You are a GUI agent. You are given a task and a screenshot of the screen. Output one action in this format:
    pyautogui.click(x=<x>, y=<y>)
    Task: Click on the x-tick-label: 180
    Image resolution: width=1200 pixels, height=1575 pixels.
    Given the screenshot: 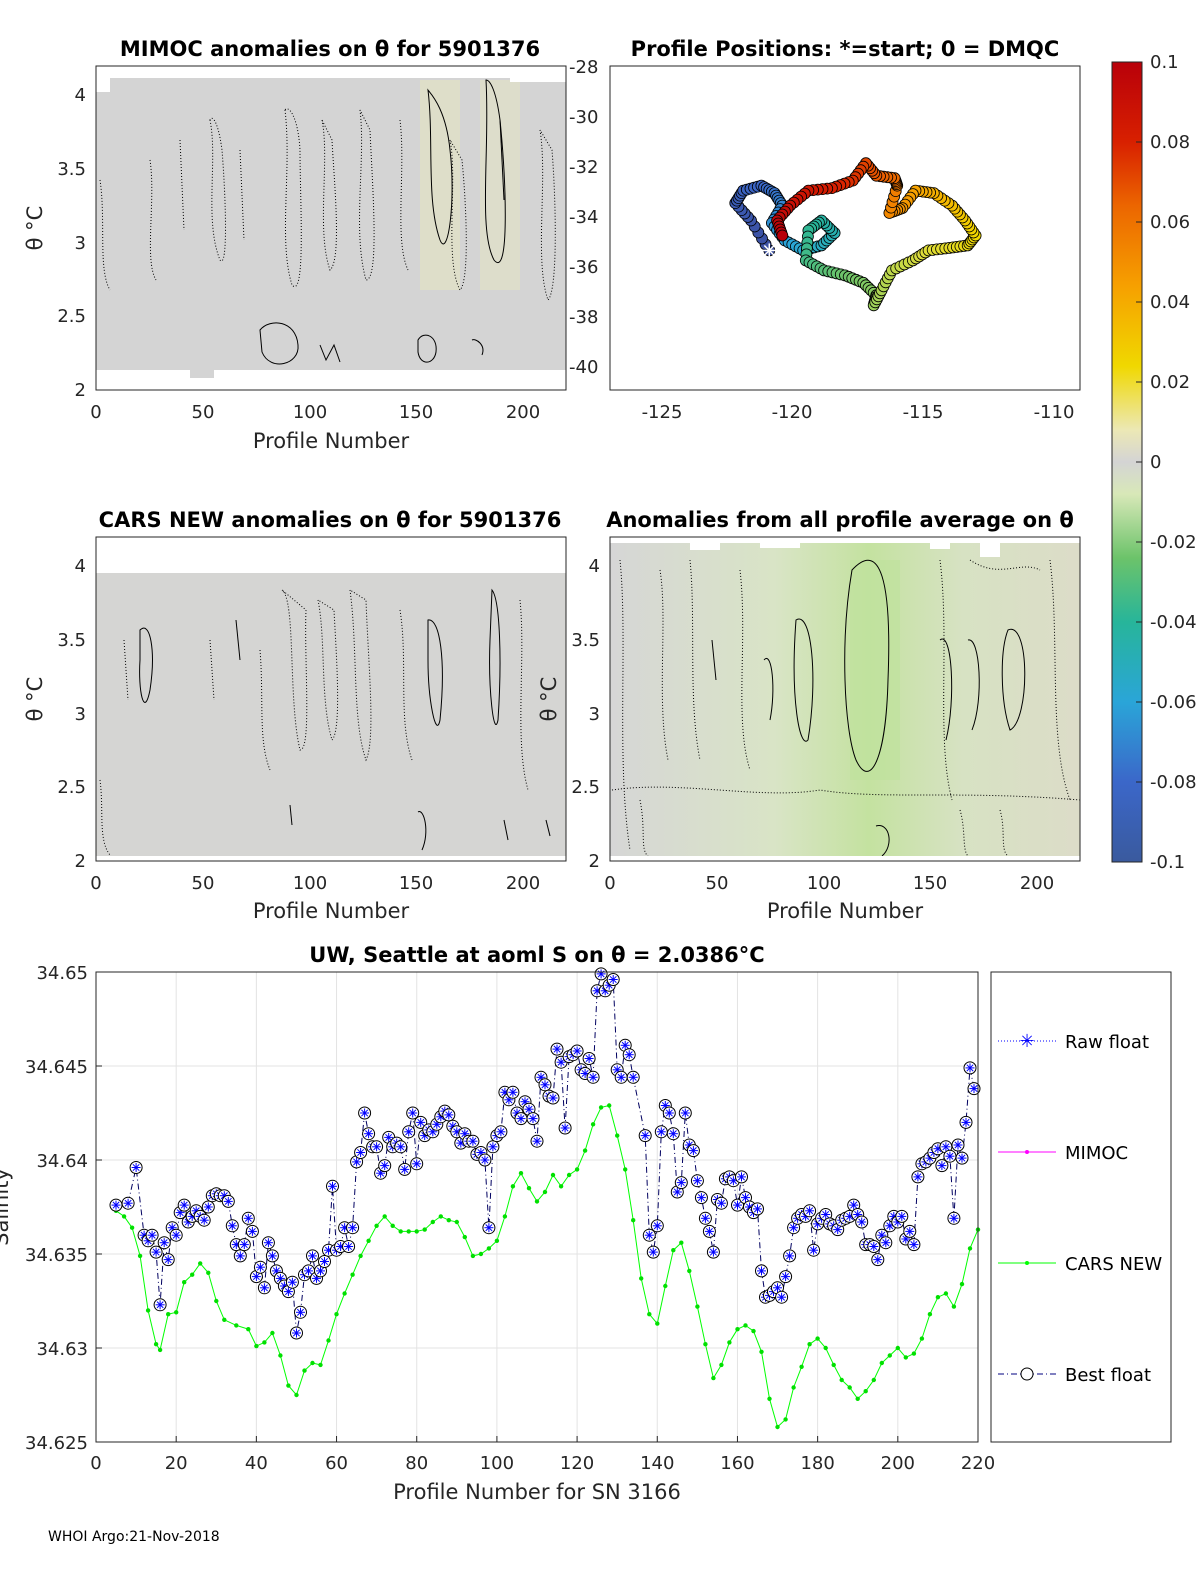 What is the action you would take?
    pyautogui.click(x=817, y=1463)
    